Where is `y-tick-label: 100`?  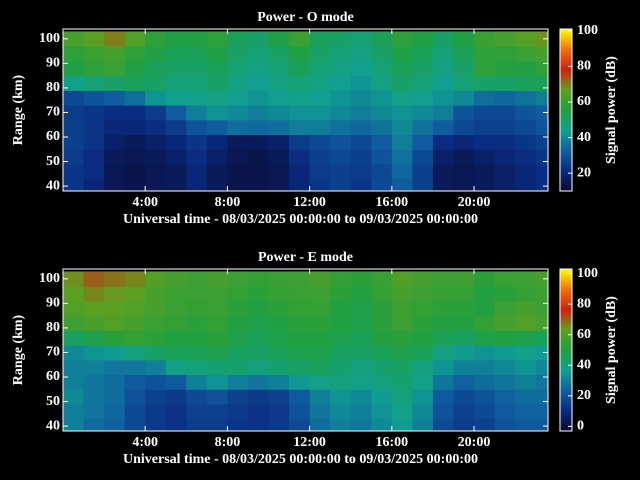
y-tick-label: 100 is located at coordinates (49, 278).